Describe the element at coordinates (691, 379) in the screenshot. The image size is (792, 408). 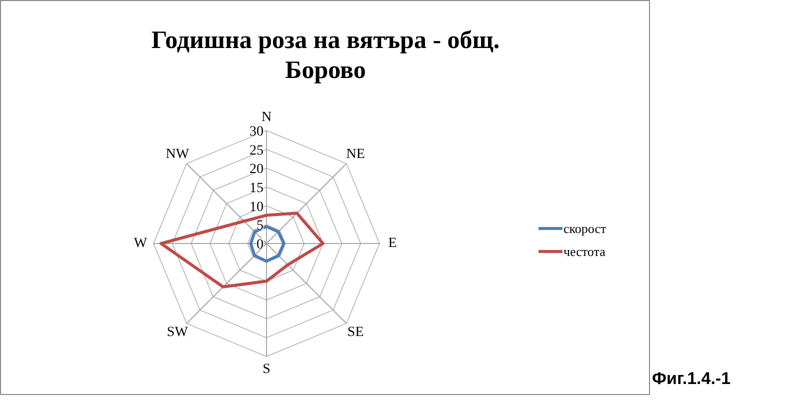
I see `text: Фиг.1.4.-1` at that location.